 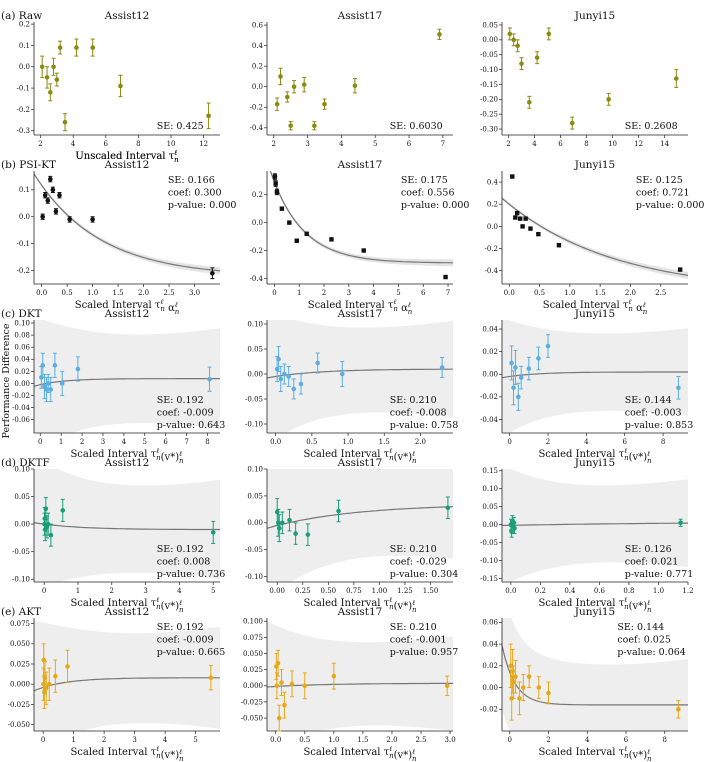 What do you see at coordinates (360, 605) in the screenshot?
I see `x-axis-label: Scaled Interval τℓ n(v*)ℓ n` at bounding box center [360, 605].